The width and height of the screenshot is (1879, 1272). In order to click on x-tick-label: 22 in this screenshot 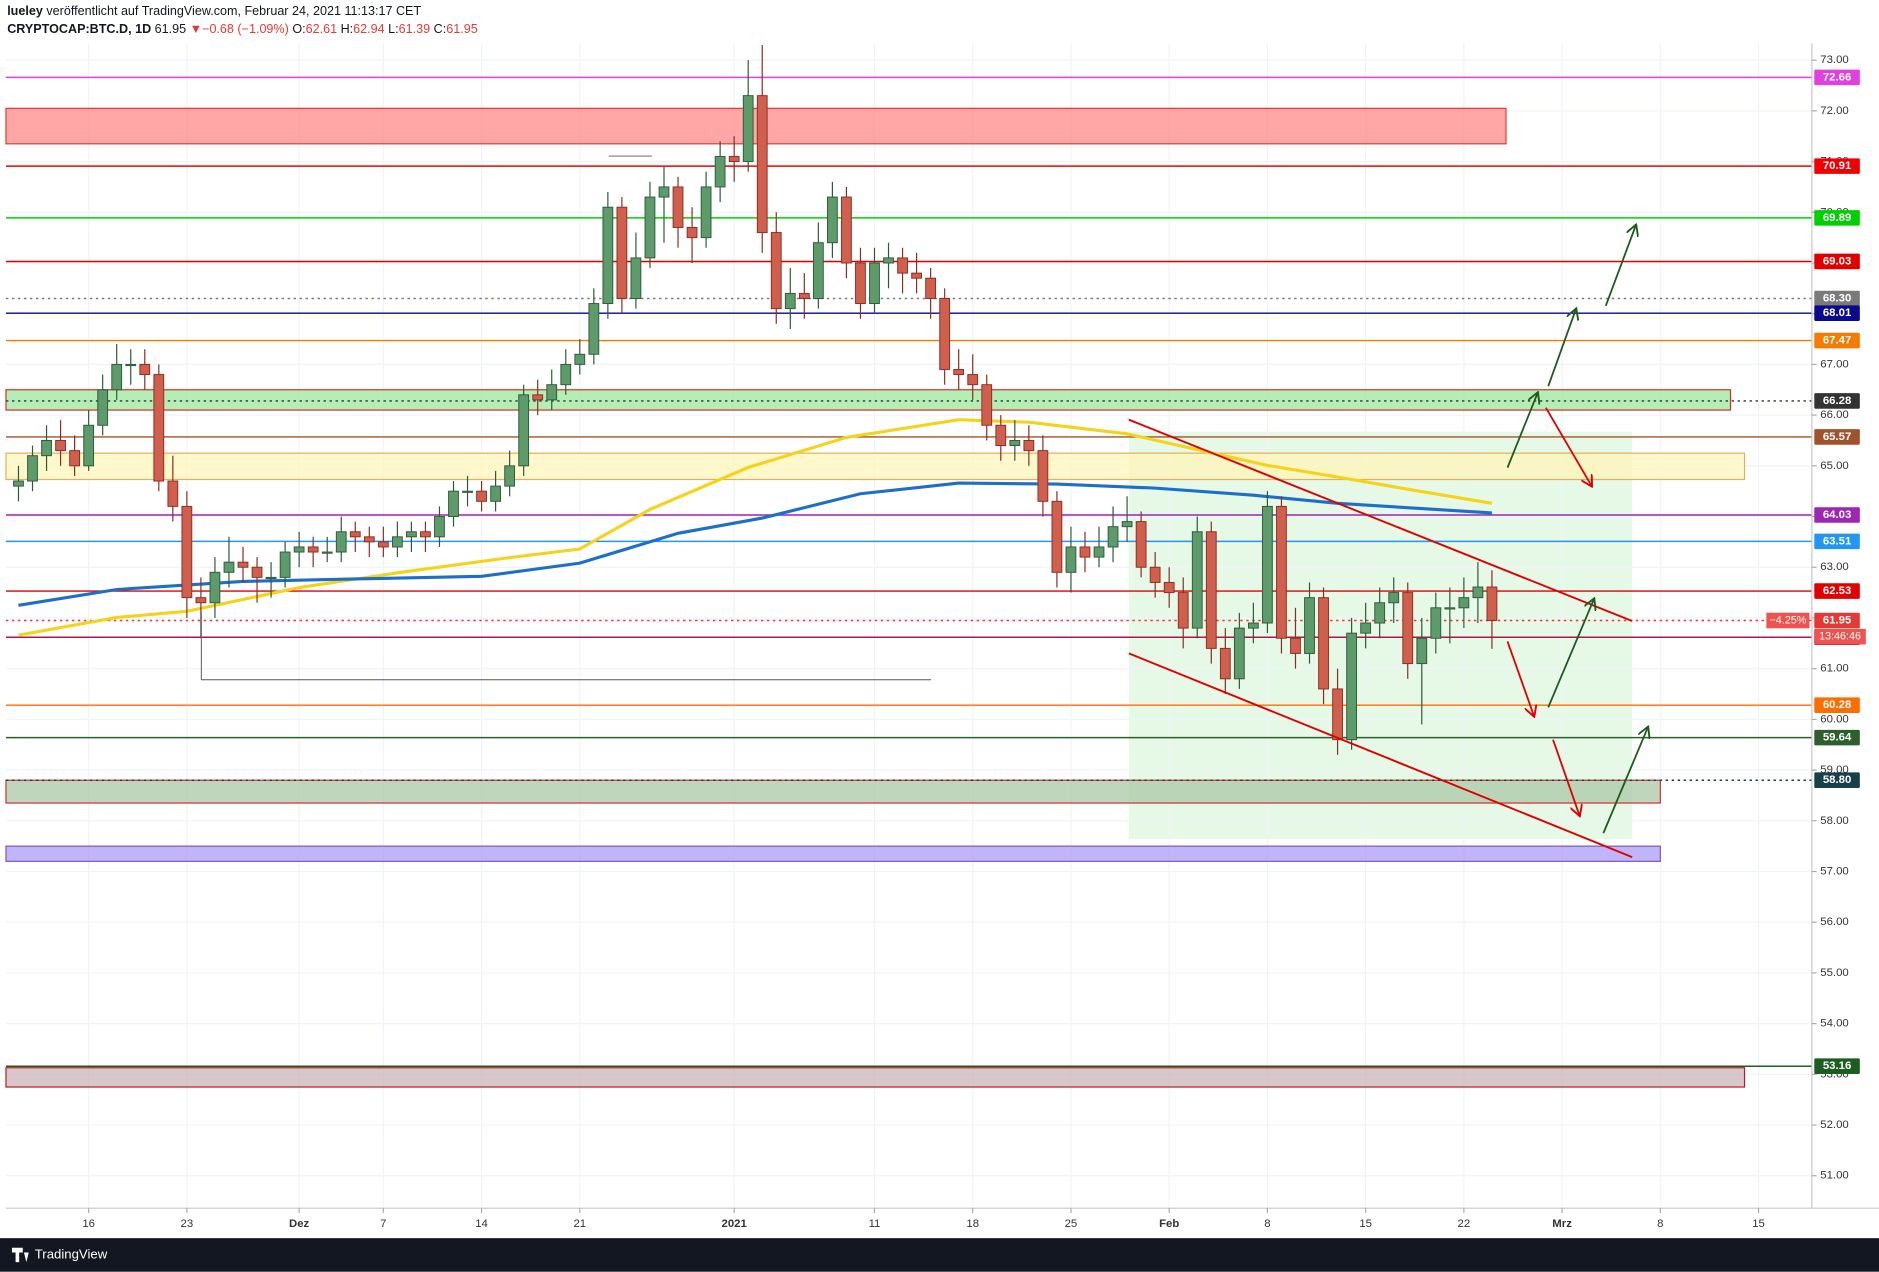, I will do `click(1464, 1224)`.